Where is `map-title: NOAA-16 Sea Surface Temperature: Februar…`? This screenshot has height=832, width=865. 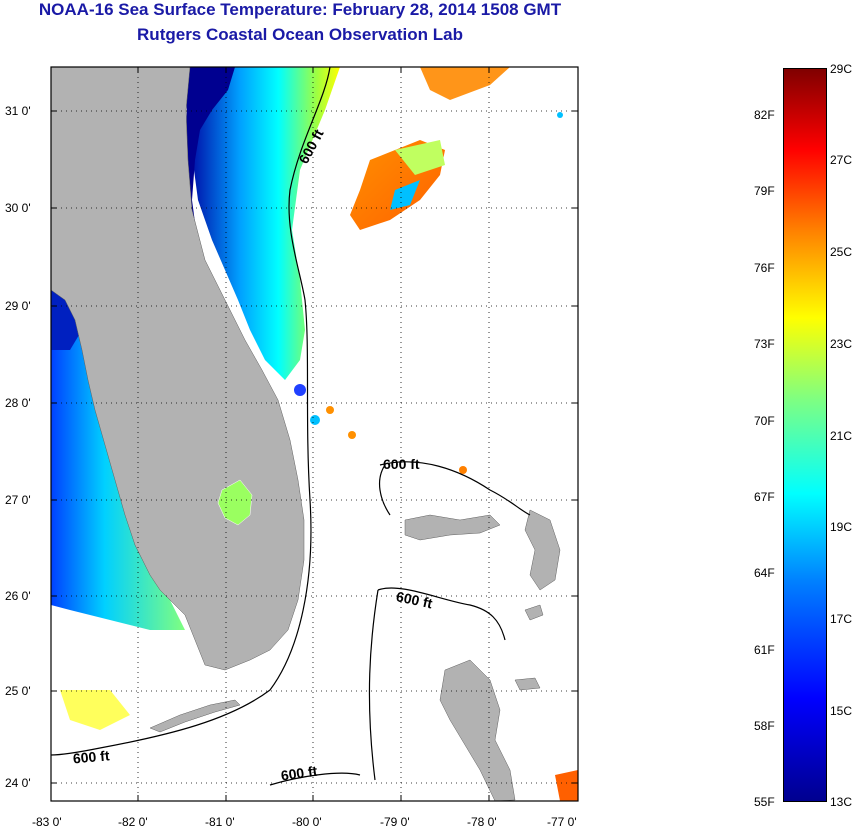 map-title: NOAA-16 Sea Surface Temperature: Februar… is located at coordinates (300, 9).